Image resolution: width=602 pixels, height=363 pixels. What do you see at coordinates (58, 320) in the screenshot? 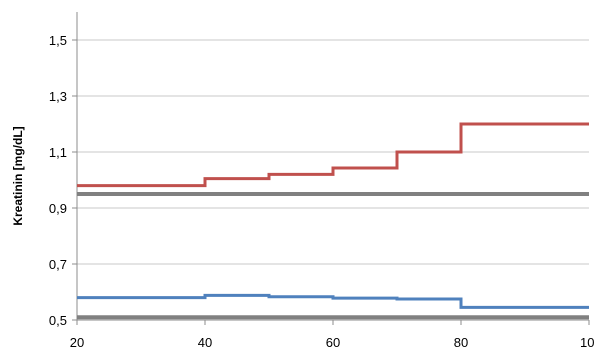
I see `y-tick-label: 0,5` at bounding box center [58, 320].